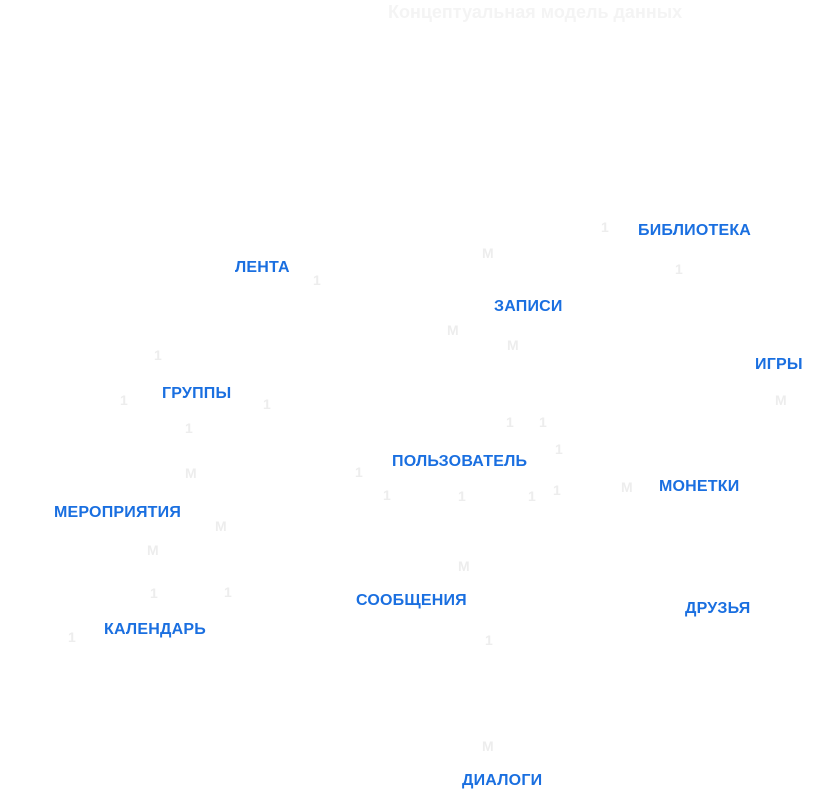  I want to click on entity-zapisi: ЗАПИСИ, so click(528, 306).